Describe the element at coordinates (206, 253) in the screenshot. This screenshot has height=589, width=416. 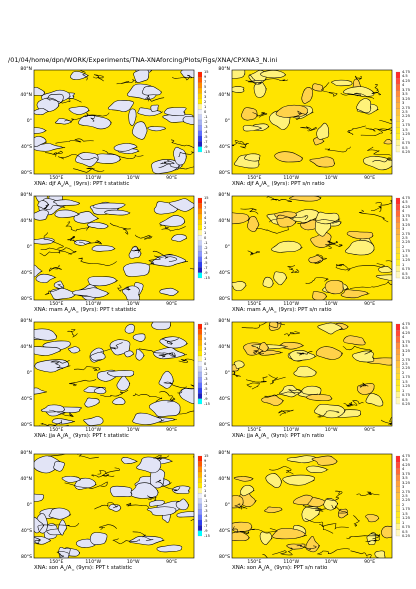
I see `colorbar-label: -3` at that location.